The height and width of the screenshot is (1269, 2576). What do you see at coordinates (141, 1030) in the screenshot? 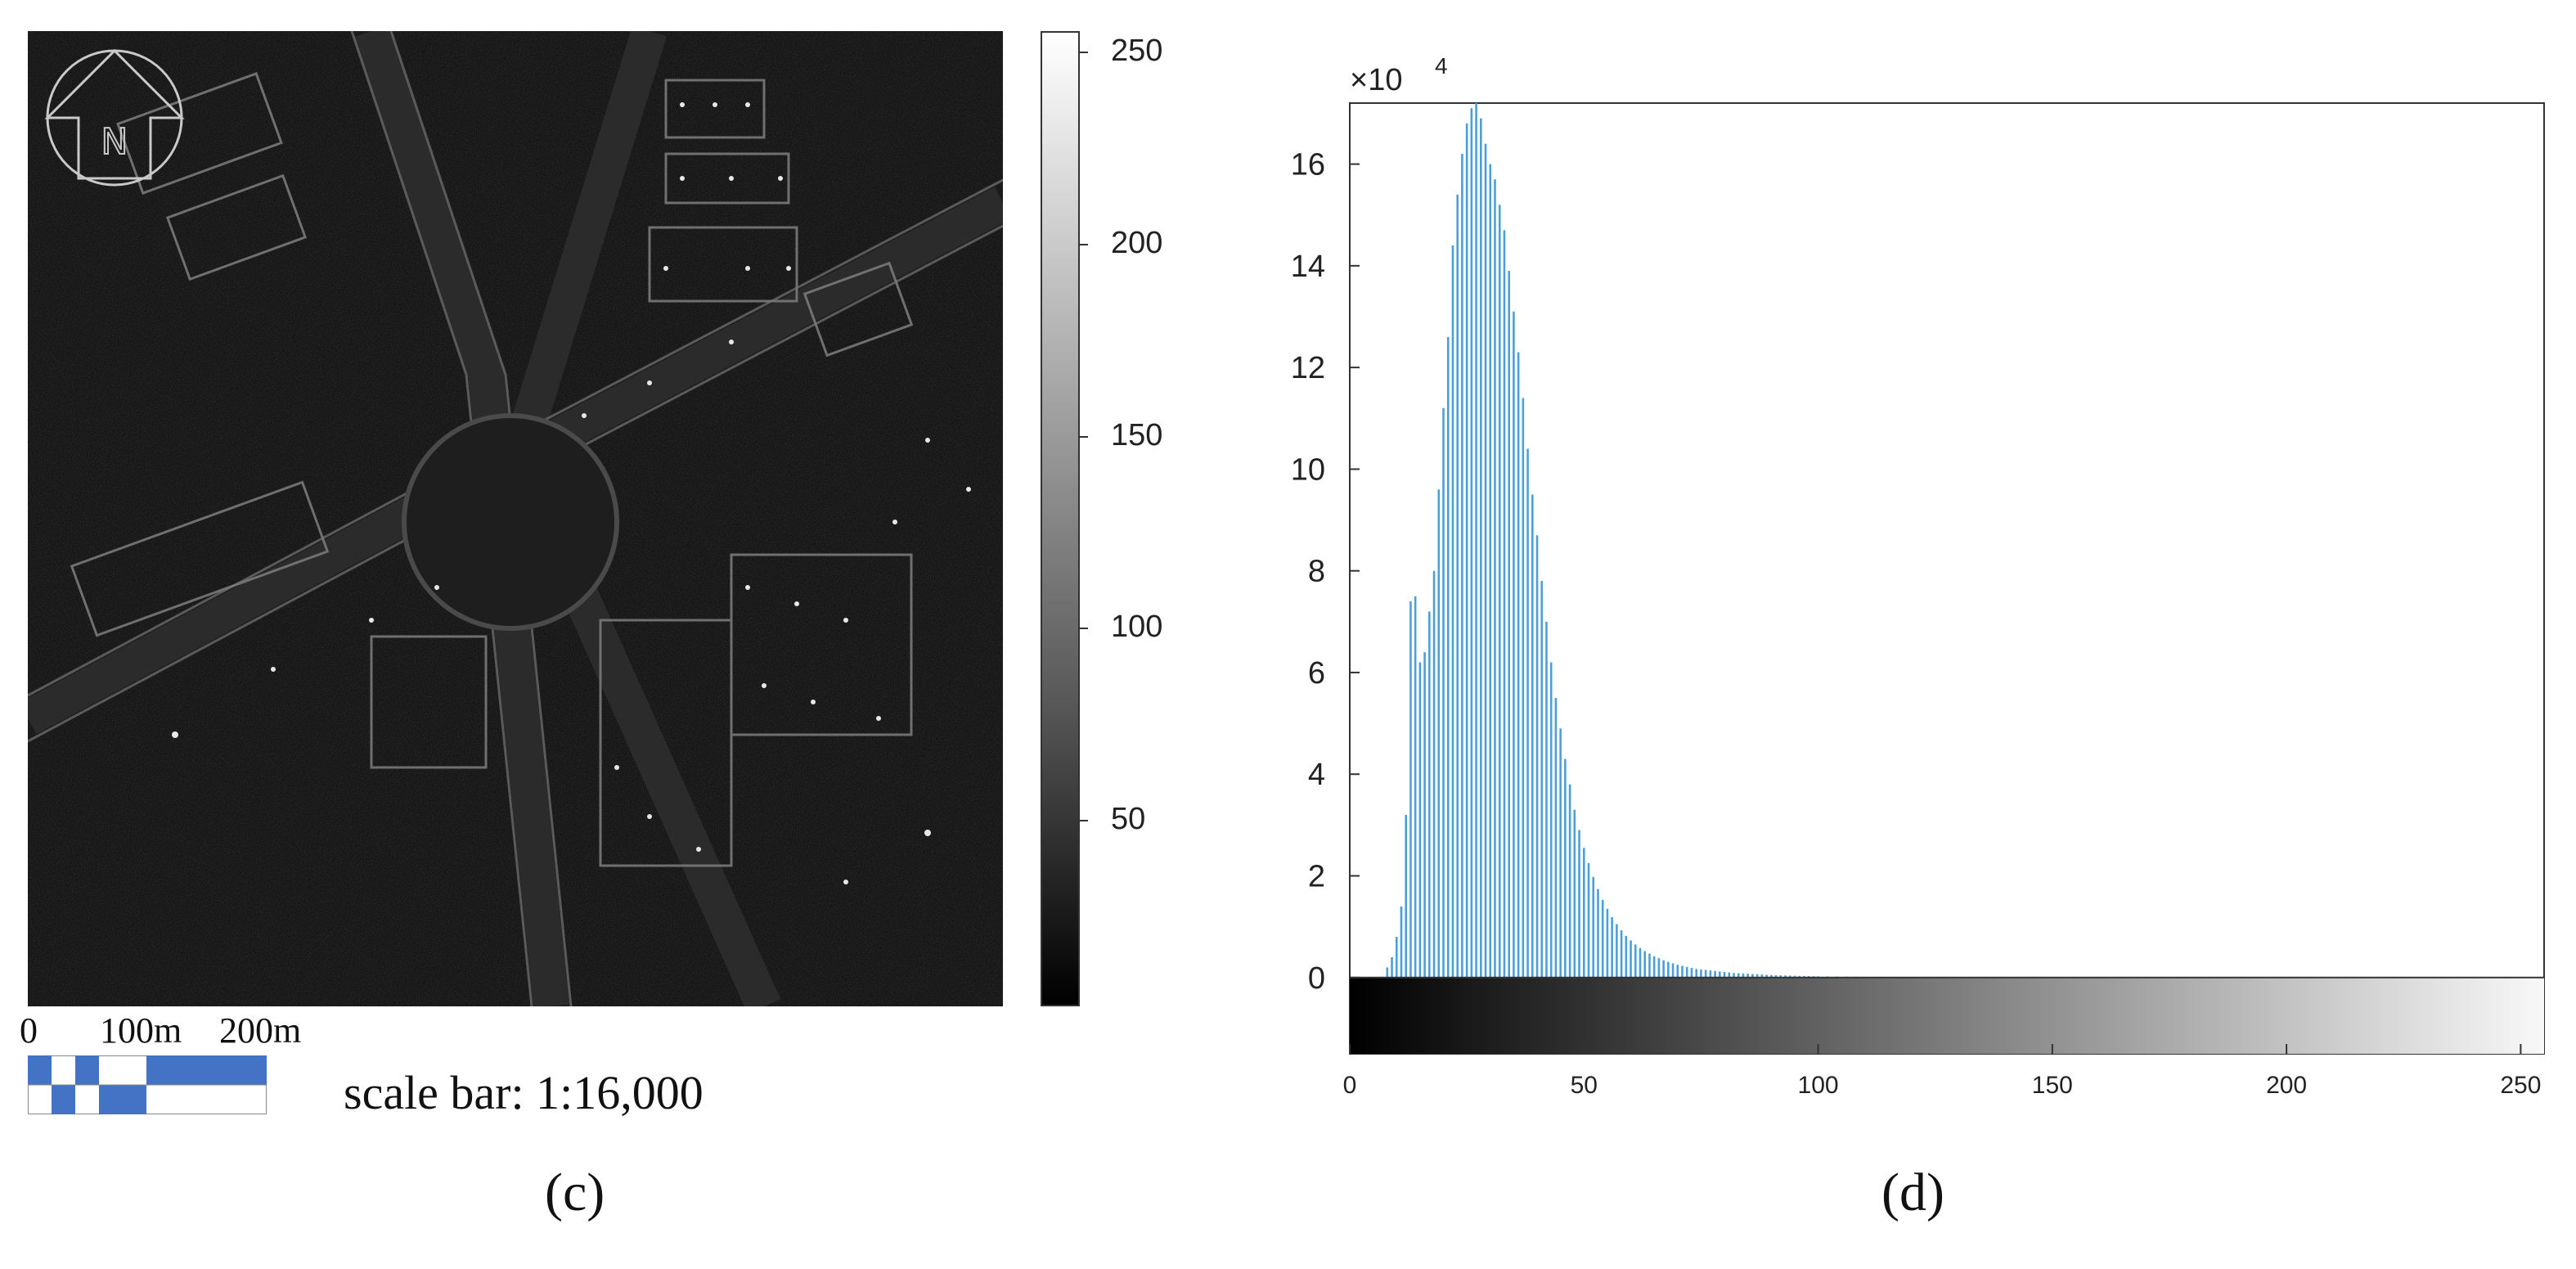
I see `scale-bar-tick-label: 100m` at bounding box center [141, 1030].